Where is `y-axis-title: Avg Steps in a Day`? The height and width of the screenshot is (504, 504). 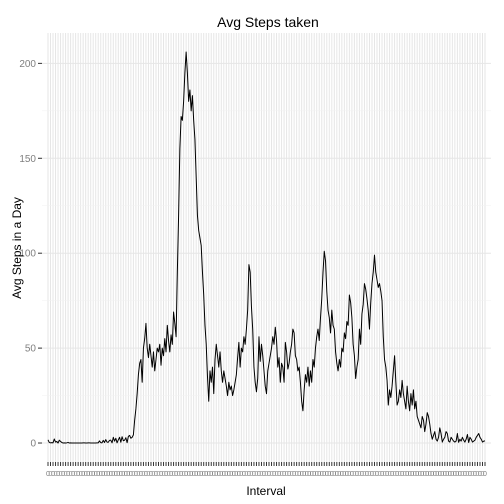
y-axis-title: Avg Steps in a Day is located at coordinates (17, 248).